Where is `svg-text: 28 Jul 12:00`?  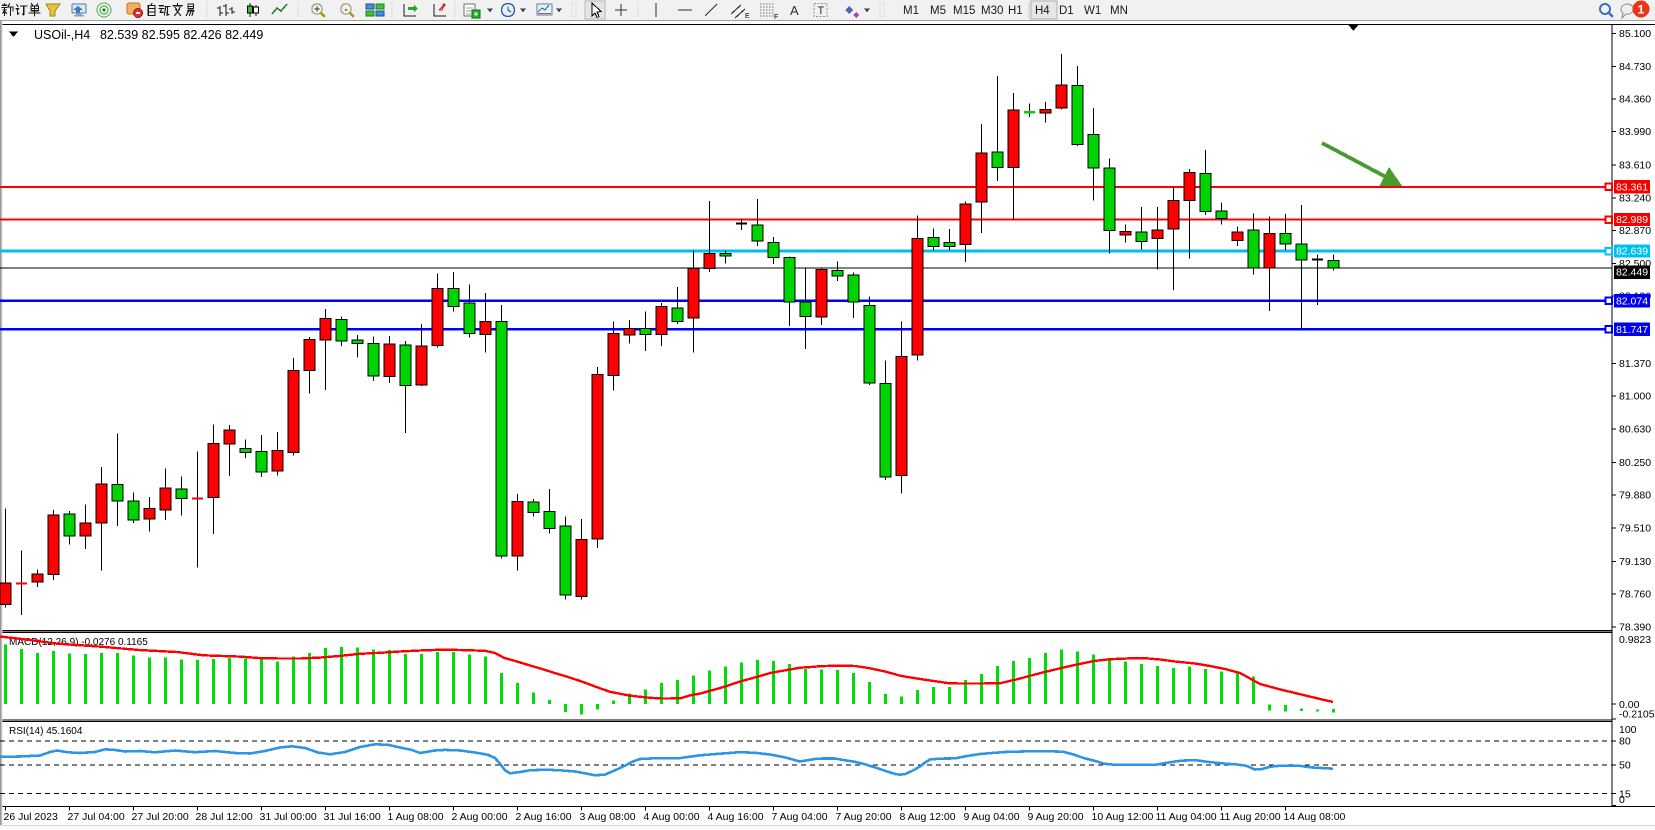
svg-text: 28 Jul 12:00 is located at coordinates (224, 817).